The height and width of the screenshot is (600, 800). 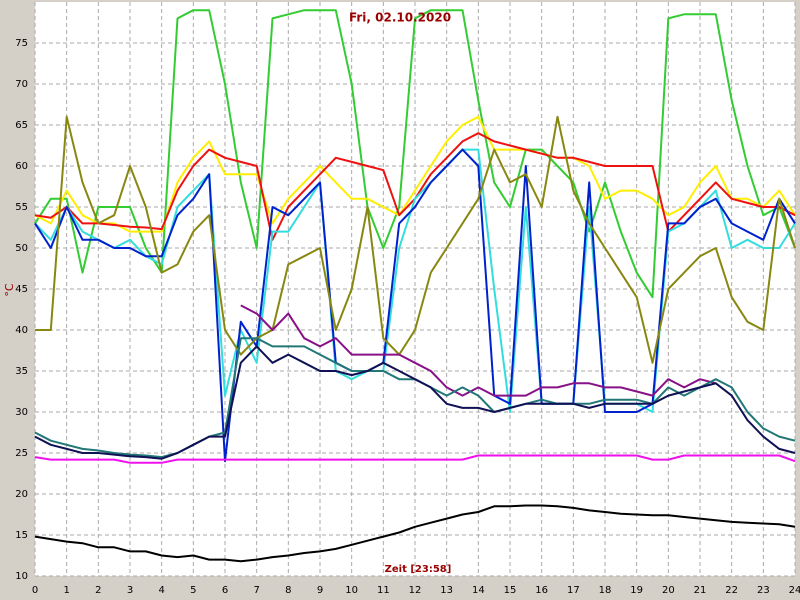 What do you see at coordinates (21, 43) in the screenshot?
I see `y-tick-label: 75` at bounding box center [21, 43].